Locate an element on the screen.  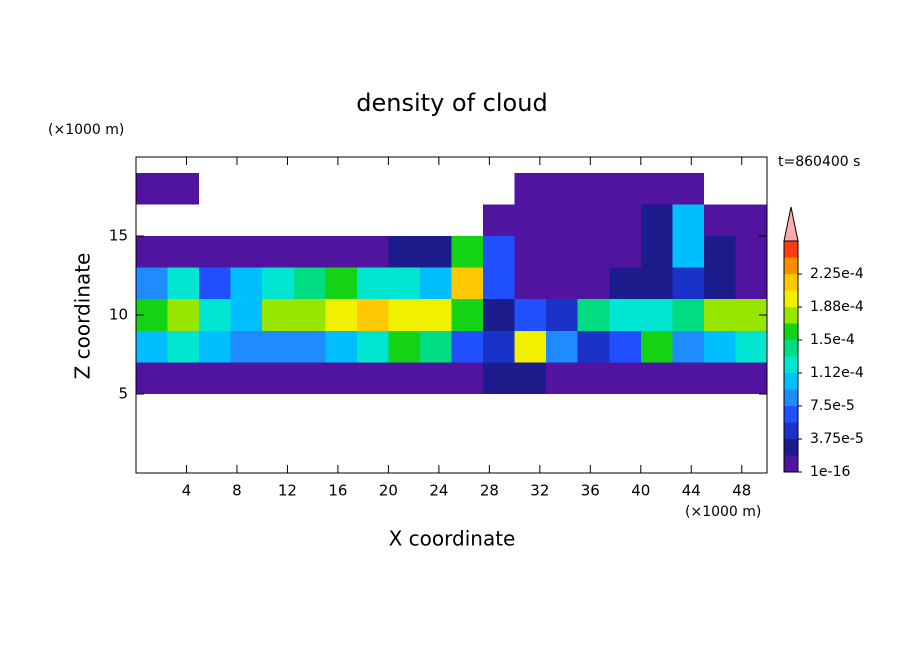
colorbar-label: 2.25e-4 is located at coordinates (837, 274).